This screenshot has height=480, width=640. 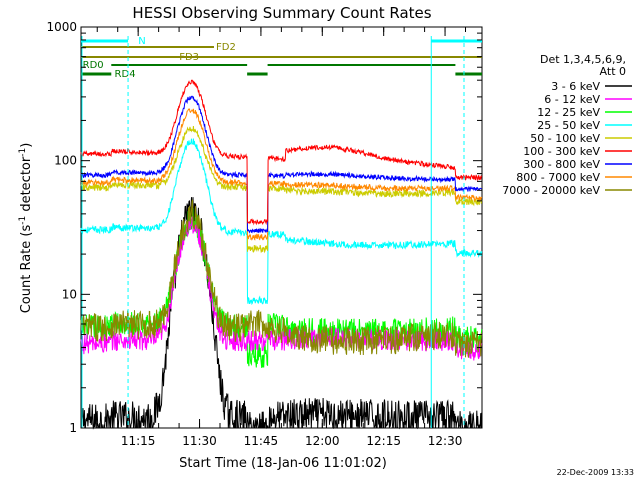 I want to click on legend-label: 25 - 50 keV, so click(x=568, y=125).